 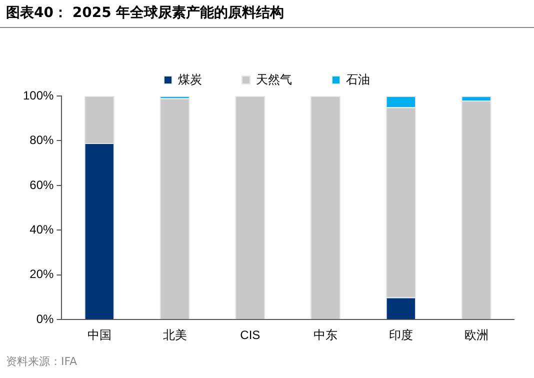 I want to click on x-tick-label: 欧洲, so click(x=476, y=335).